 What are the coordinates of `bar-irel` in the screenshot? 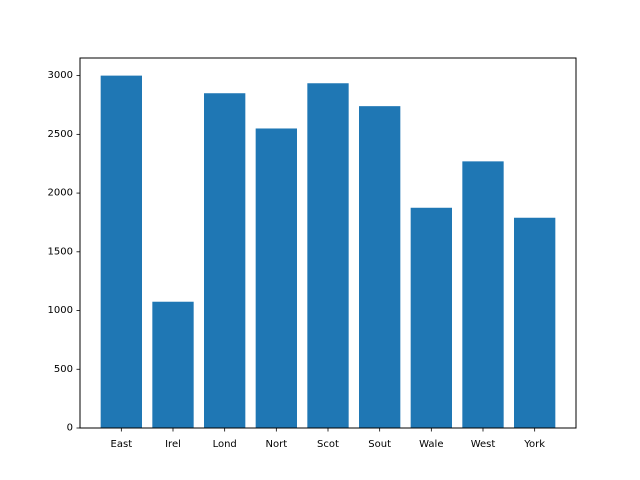 It's located at (173, 364).